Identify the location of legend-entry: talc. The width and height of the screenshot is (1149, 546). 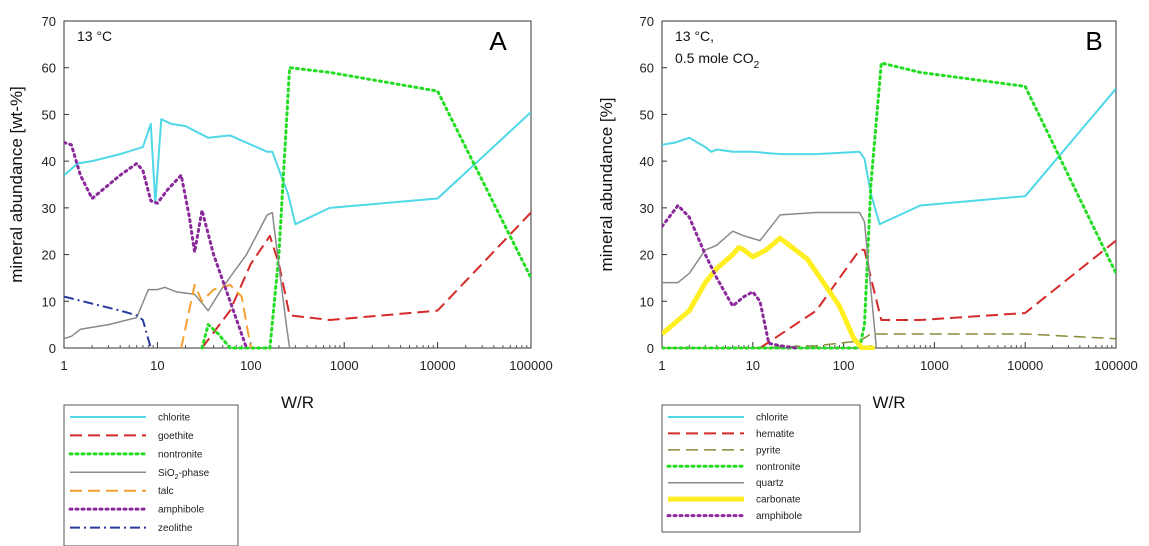
(166, 491).